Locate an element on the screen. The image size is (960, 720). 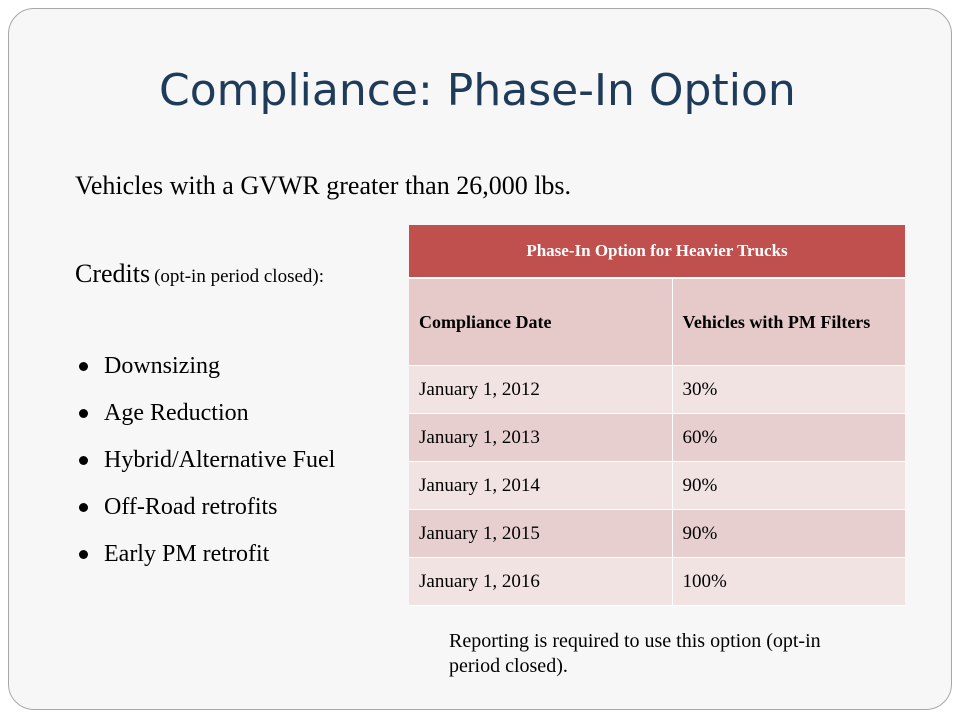
list-item: Off-Road retrofits is located at coordinates (207, 507).